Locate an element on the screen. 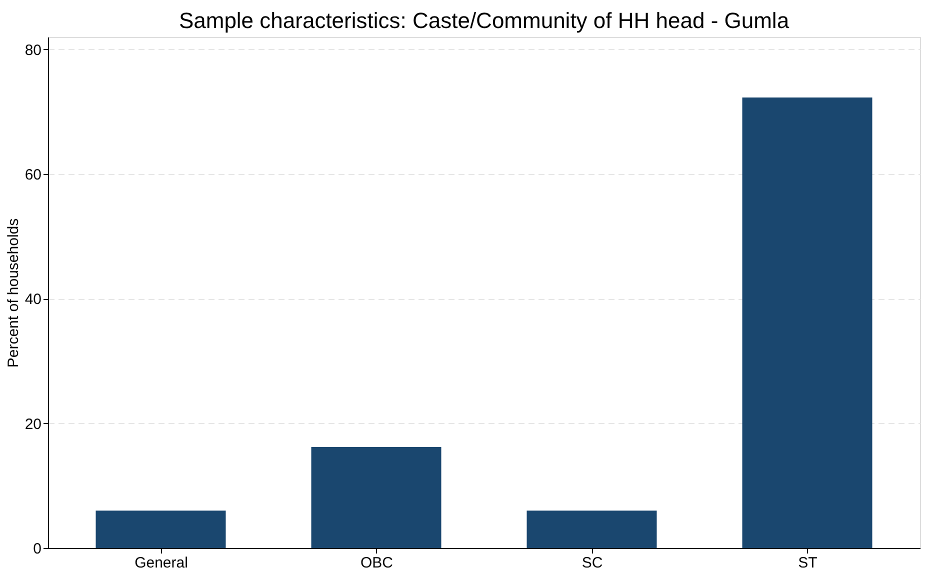 The width and height of the screenshot is (945, 585). y-tick-label: 80 is located at coordinates (33, 50).